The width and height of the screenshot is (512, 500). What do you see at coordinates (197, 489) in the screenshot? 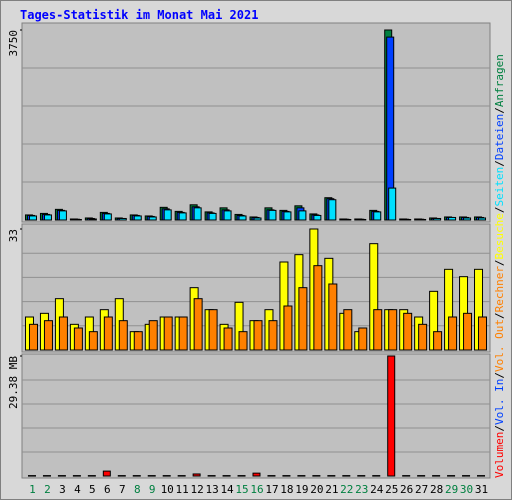
I see `x-tick-label: 12` at bounding box center [197, 489].